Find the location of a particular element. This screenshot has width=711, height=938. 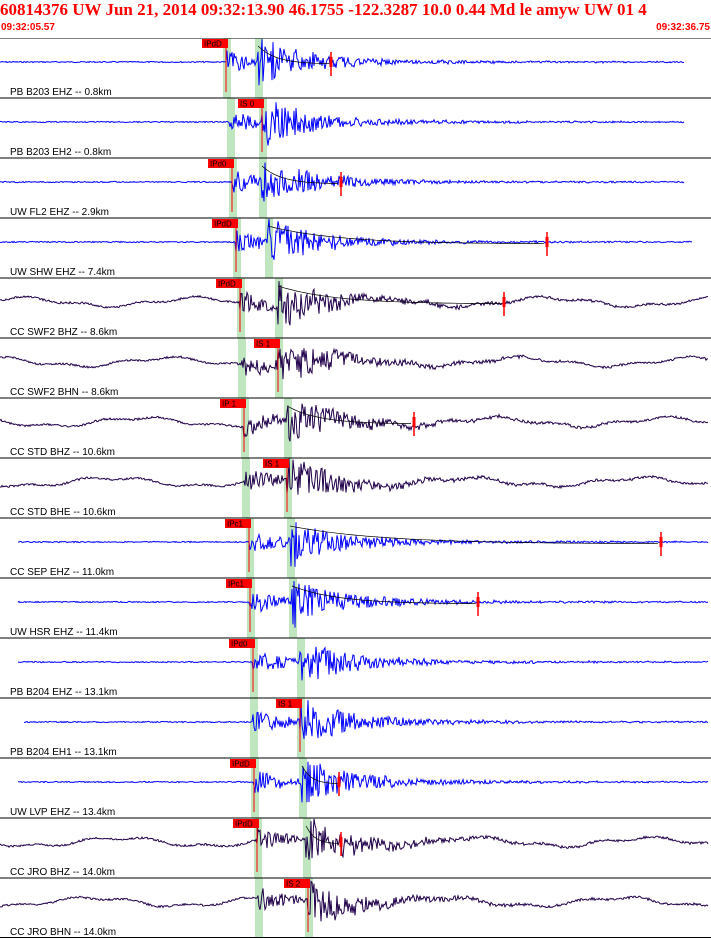

start-time: 09:32:05.57 is located at coordinates (28, 27).